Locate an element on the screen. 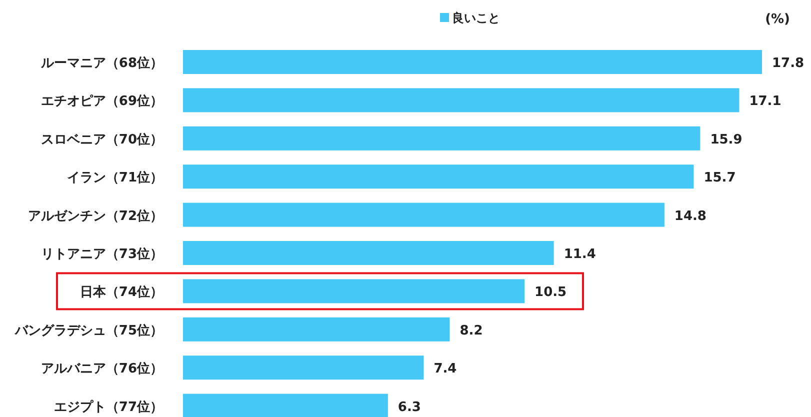  y-tick-label: アルゼンチン（72位） is located at coordinates (95, 216).